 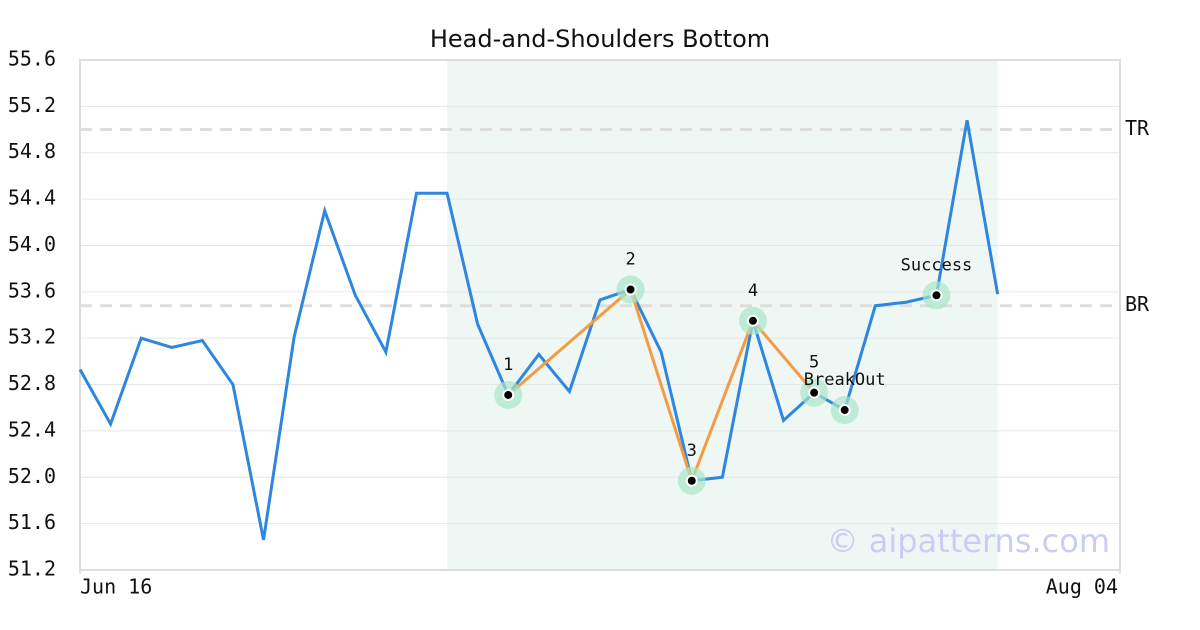 I want to click on watermark: © aipatterns.com, so click(x=968, y=541).